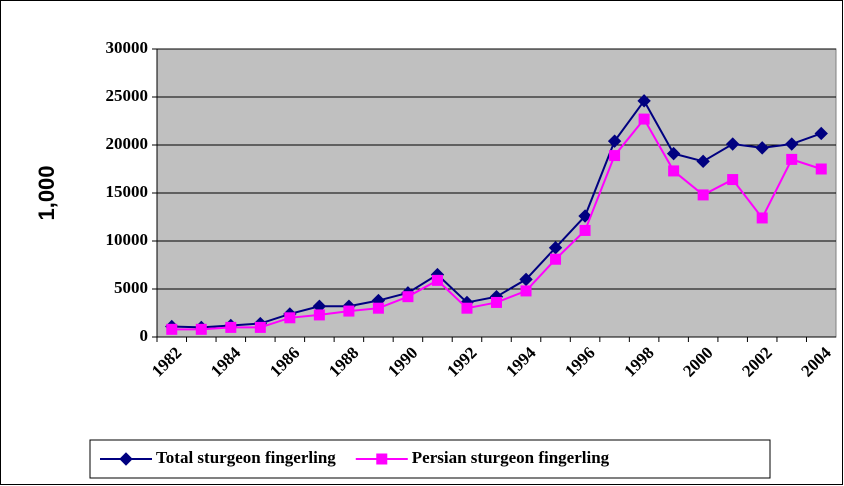 The width and height of the screenshot is (844, 486). Describe the element at coordinates (127, 95) in the screenshot. I see `y-tick-label: 25000` at that location.